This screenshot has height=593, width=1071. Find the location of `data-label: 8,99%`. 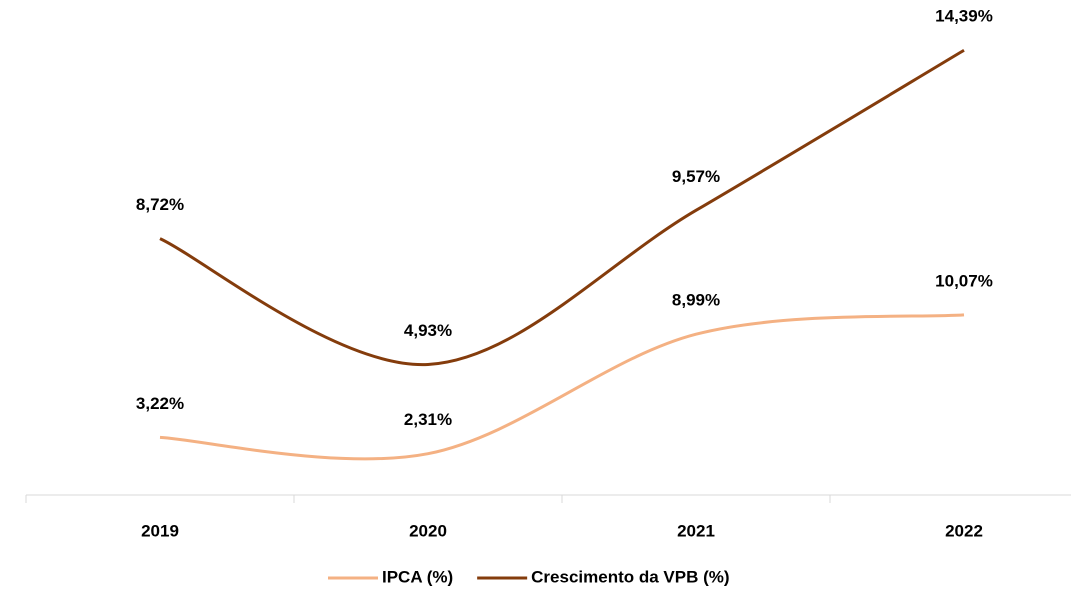

data-label: 8,99% is located at coordinates (696, 300).